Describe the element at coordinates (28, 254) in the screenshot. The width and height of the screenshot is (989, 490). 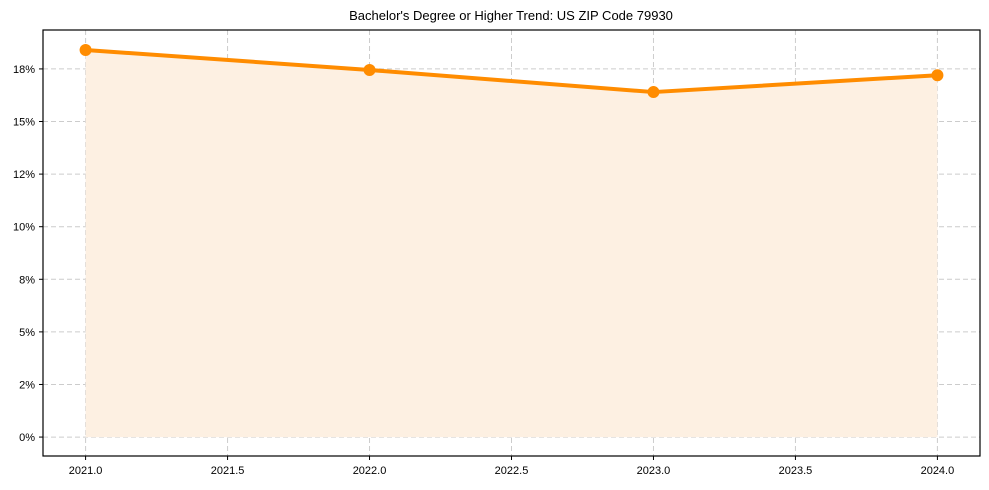
I see `y-axis-ticks: 0% 2% 5% 8% 10% 12% 15% 18%` at that location.